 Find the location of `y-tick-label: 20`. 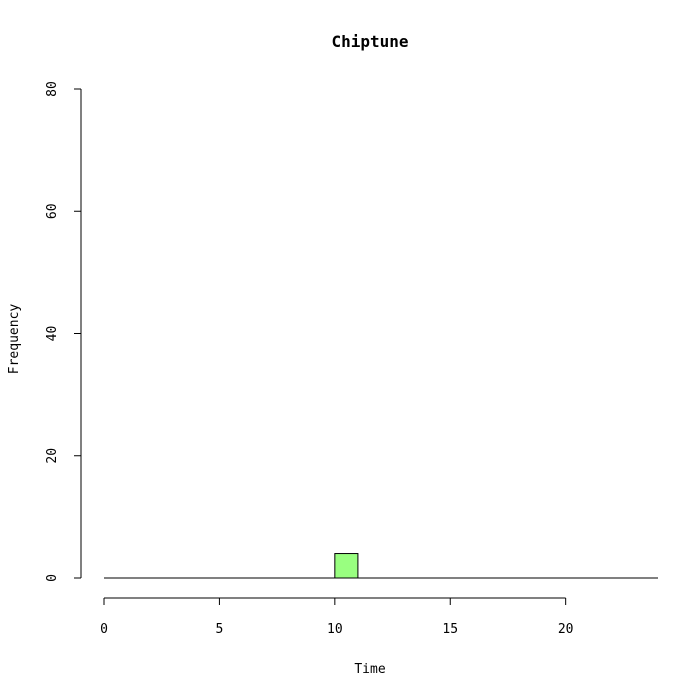

y-tick-label: 20 is located at coordinates (52, 456).